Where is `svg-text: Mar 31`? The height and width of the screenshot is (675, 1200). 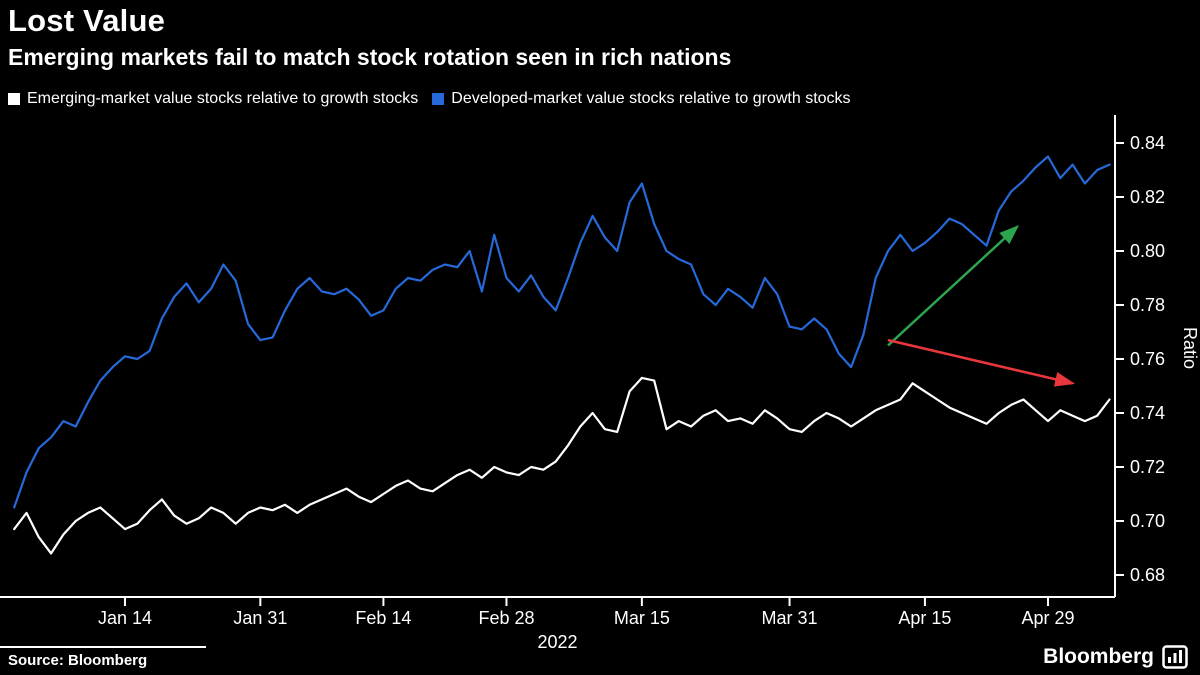 svg-text: Mar 31 is located at coordinates (790, 618).